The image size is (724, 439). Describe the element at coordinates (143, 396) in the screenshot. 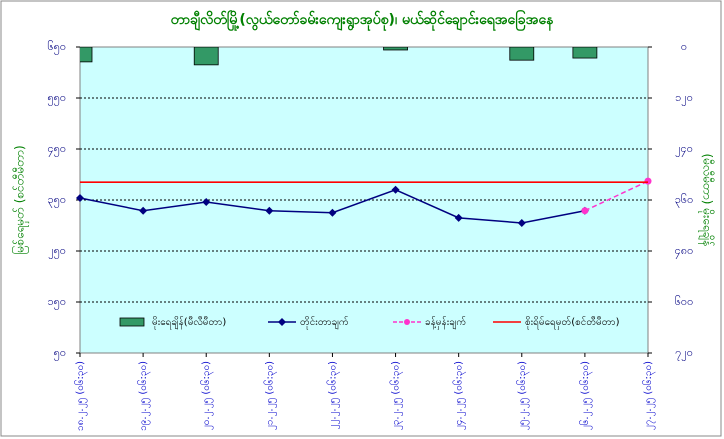

I see `x-tick-label: ၁၉.၂.၂၅ (၀၆:၃၀)` at that location.